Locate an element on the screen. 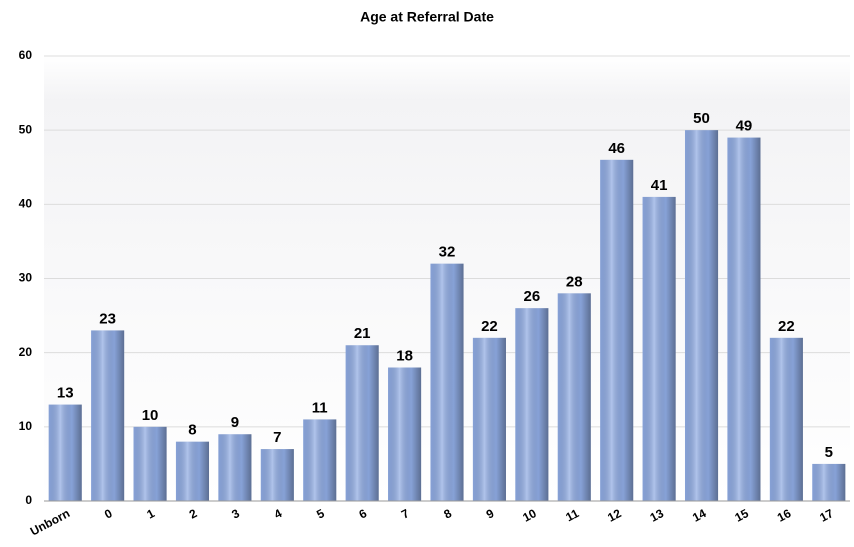 The width and height of the screenshot is (854, 547). x-tick-label: Unborn is located at coordinates (50, 522).